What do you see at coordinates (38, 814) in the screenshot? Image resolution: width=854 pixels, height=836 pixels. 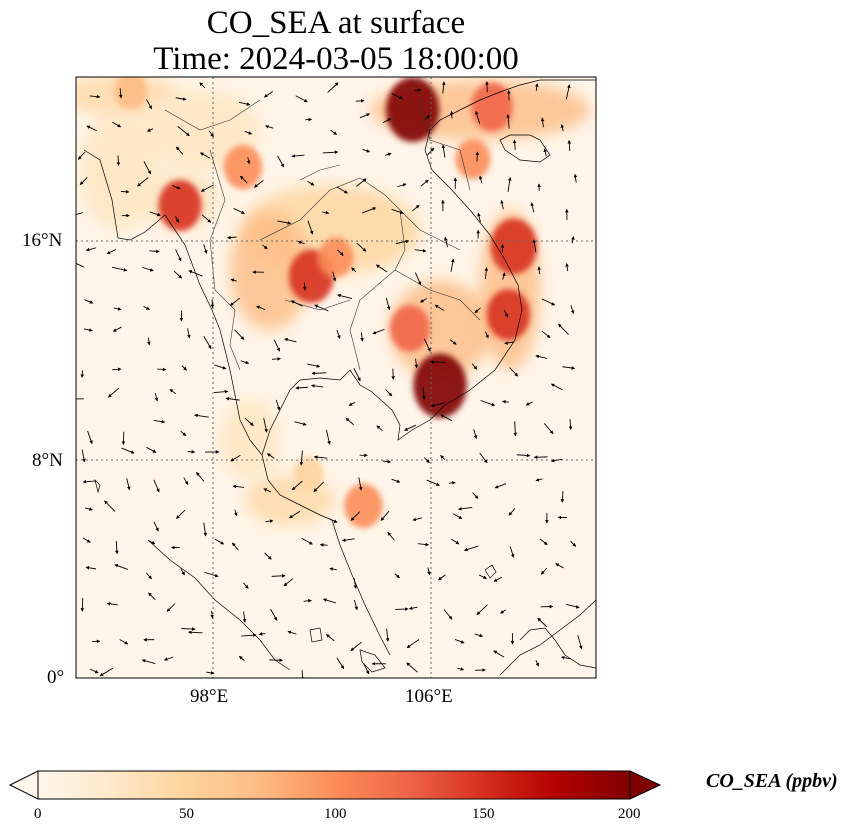 I see `colorbar-tick-label: 0` at bounding box center [38, 814].